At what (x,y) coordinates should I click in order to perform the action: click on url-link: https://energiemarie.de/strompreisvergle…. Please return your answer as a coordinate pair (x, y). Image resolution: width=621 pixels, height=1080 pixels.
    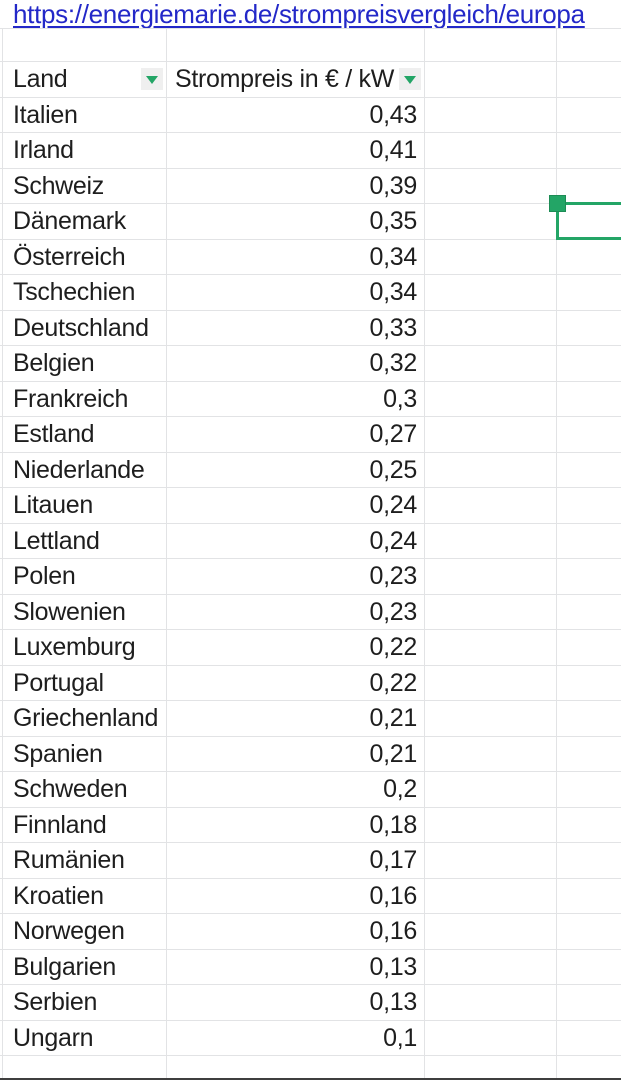
    Looking at the image, I should click on (299, 14).